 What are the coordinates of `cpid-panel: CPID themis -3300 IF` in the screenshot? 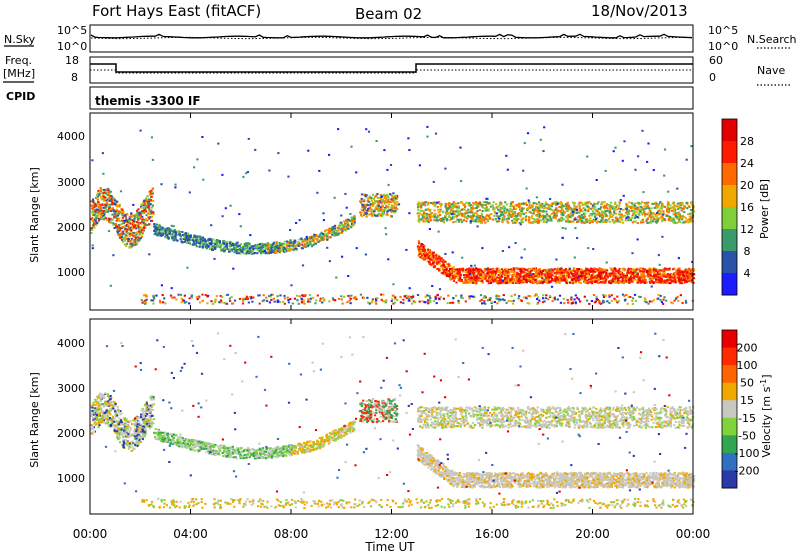 It's located at (350, 98).